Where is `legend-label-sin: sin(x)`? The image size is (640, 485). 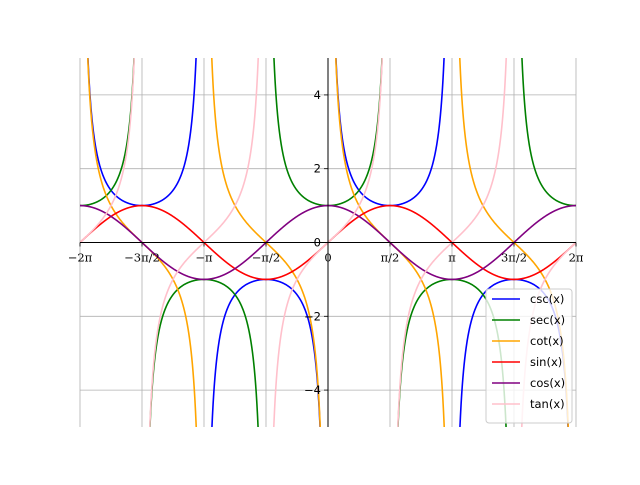 legend-label-sin: sin(x) is located at coordinates (546, 362).